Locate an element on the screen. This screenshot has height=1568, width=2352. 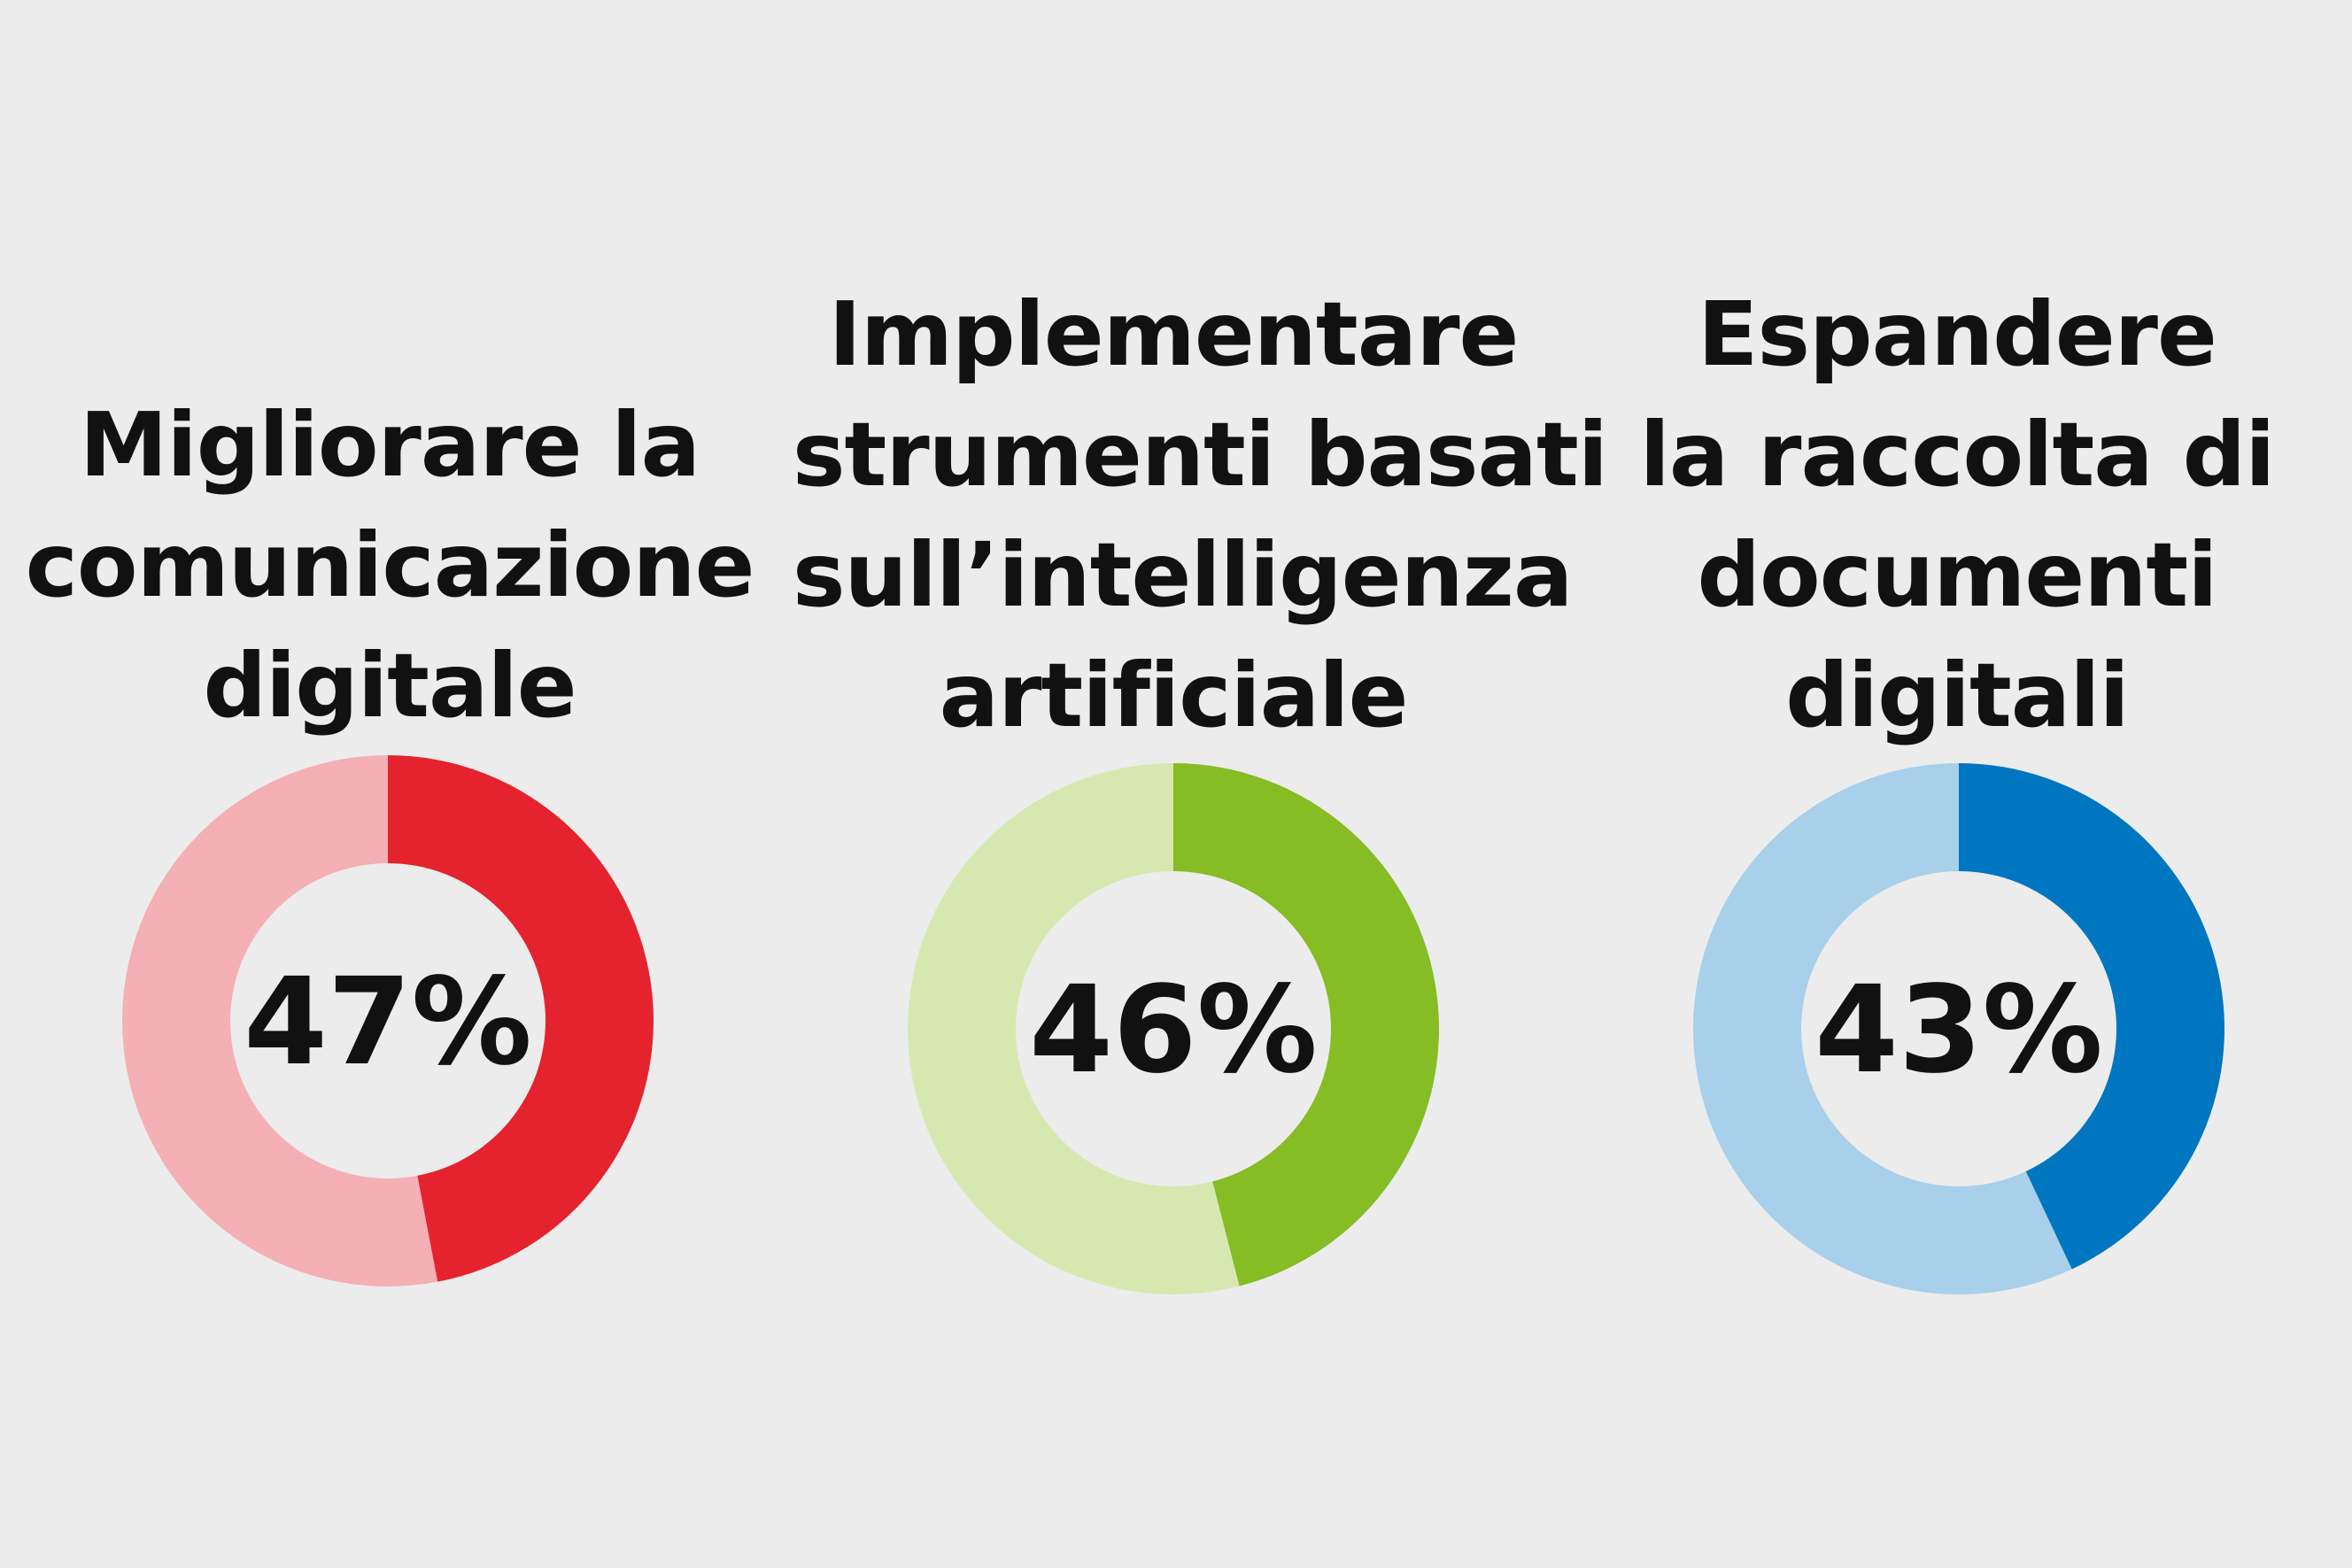
chart-1-title-line: comunicazione is located at coordinates (390, 566).